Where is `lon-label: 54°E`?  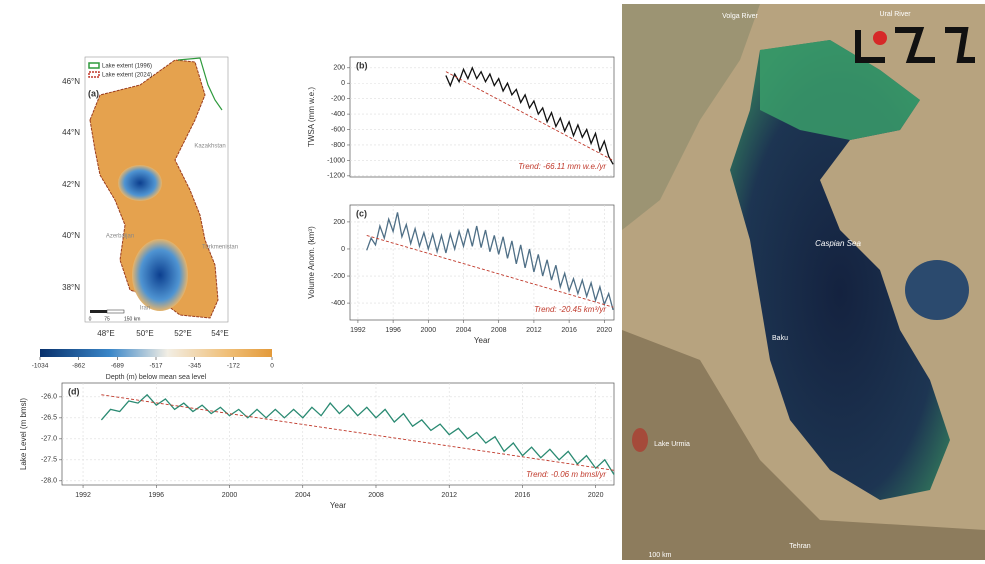
lon-label: 54°E is located at coordinates (219, 333).